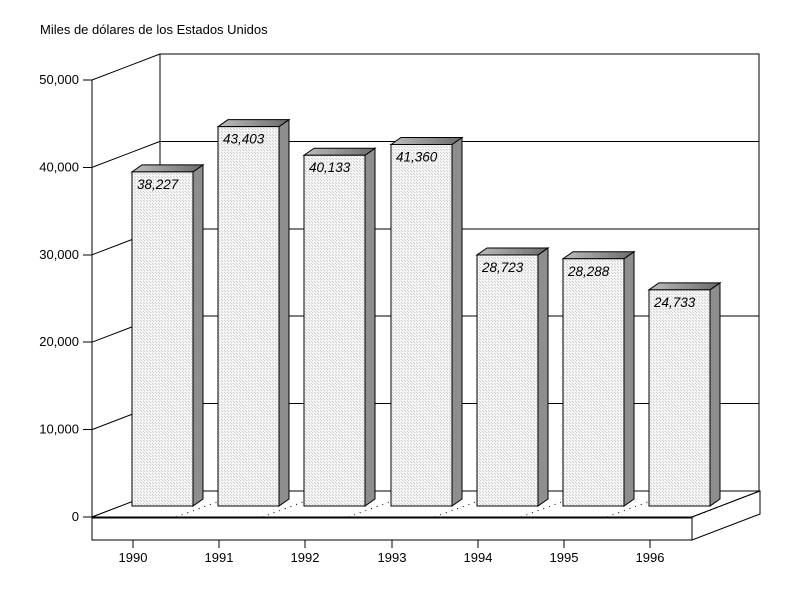  Describe the element at coordinates (330, 167) in the screenshot. I see `bar-value-label-1992: 40,133` at that location.